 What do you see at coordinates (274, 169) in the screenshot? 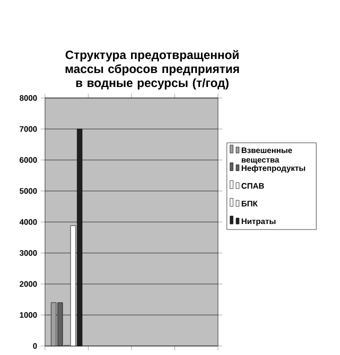
I see `legend-label: Нефтепродукты` at bounding box center [274, 169].